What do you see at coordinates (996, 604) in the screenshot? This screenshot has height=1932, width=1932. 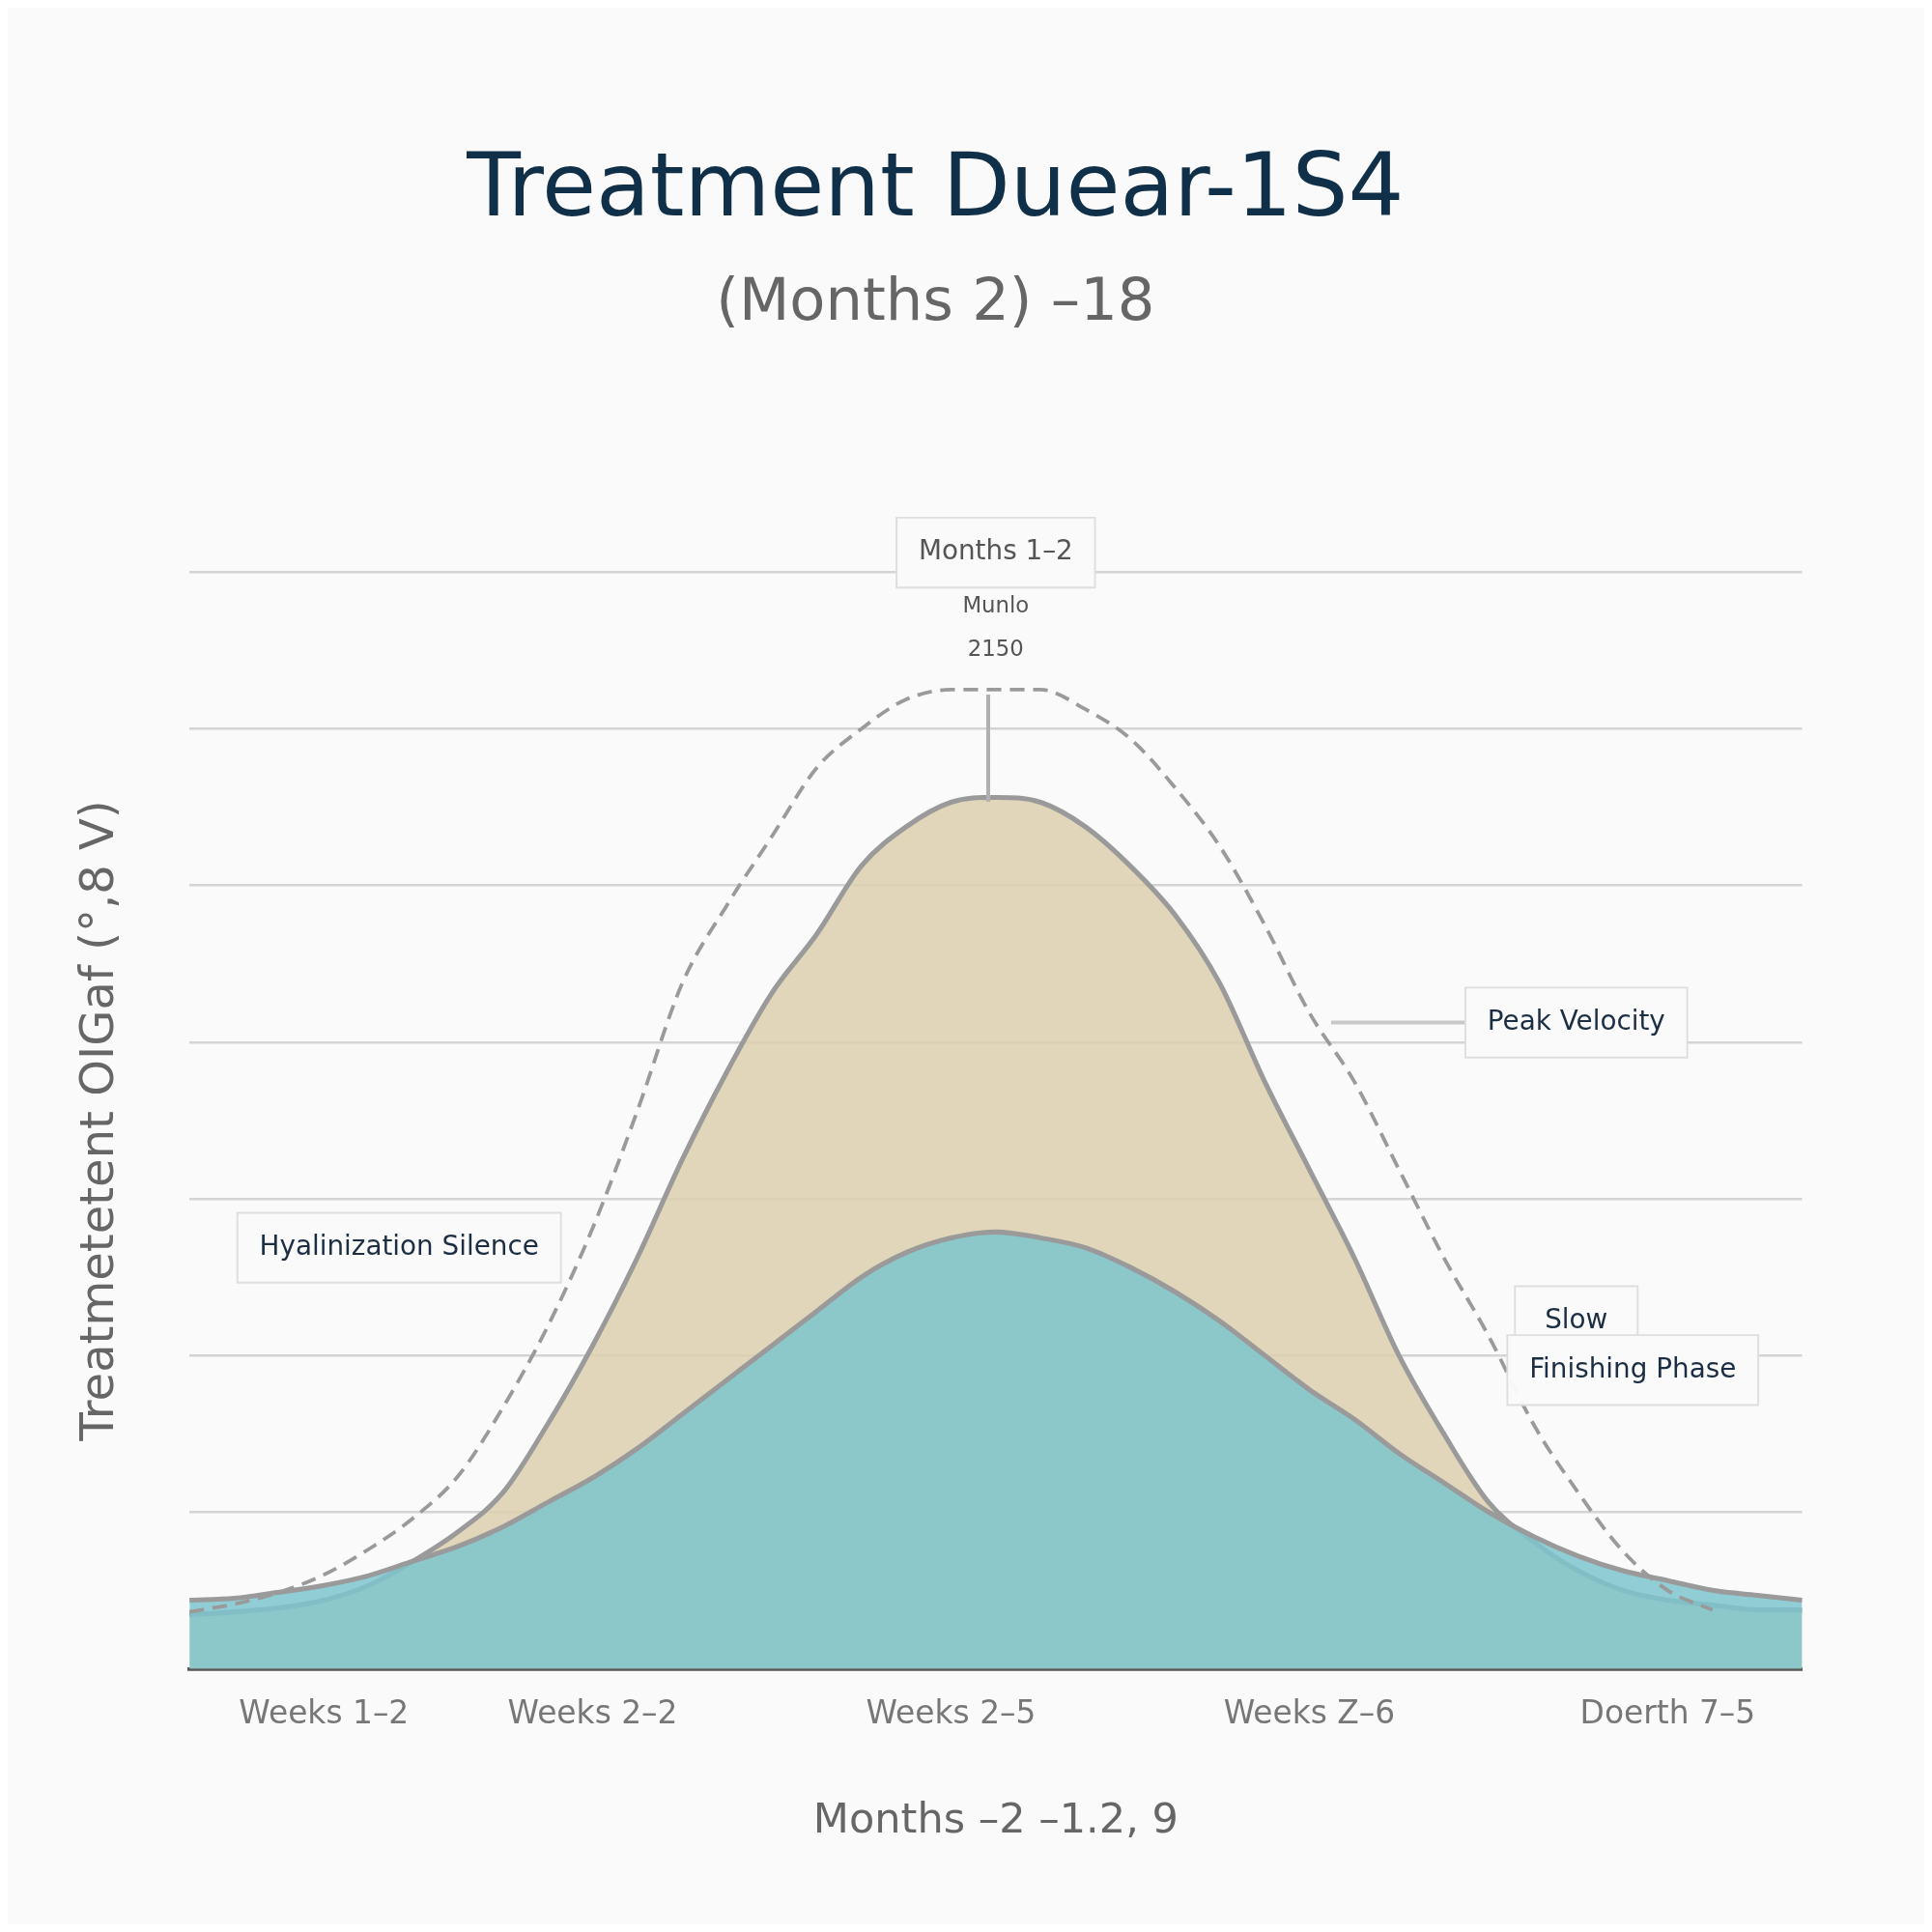 I see `text: Munlo` at bounding box center [996, 604].